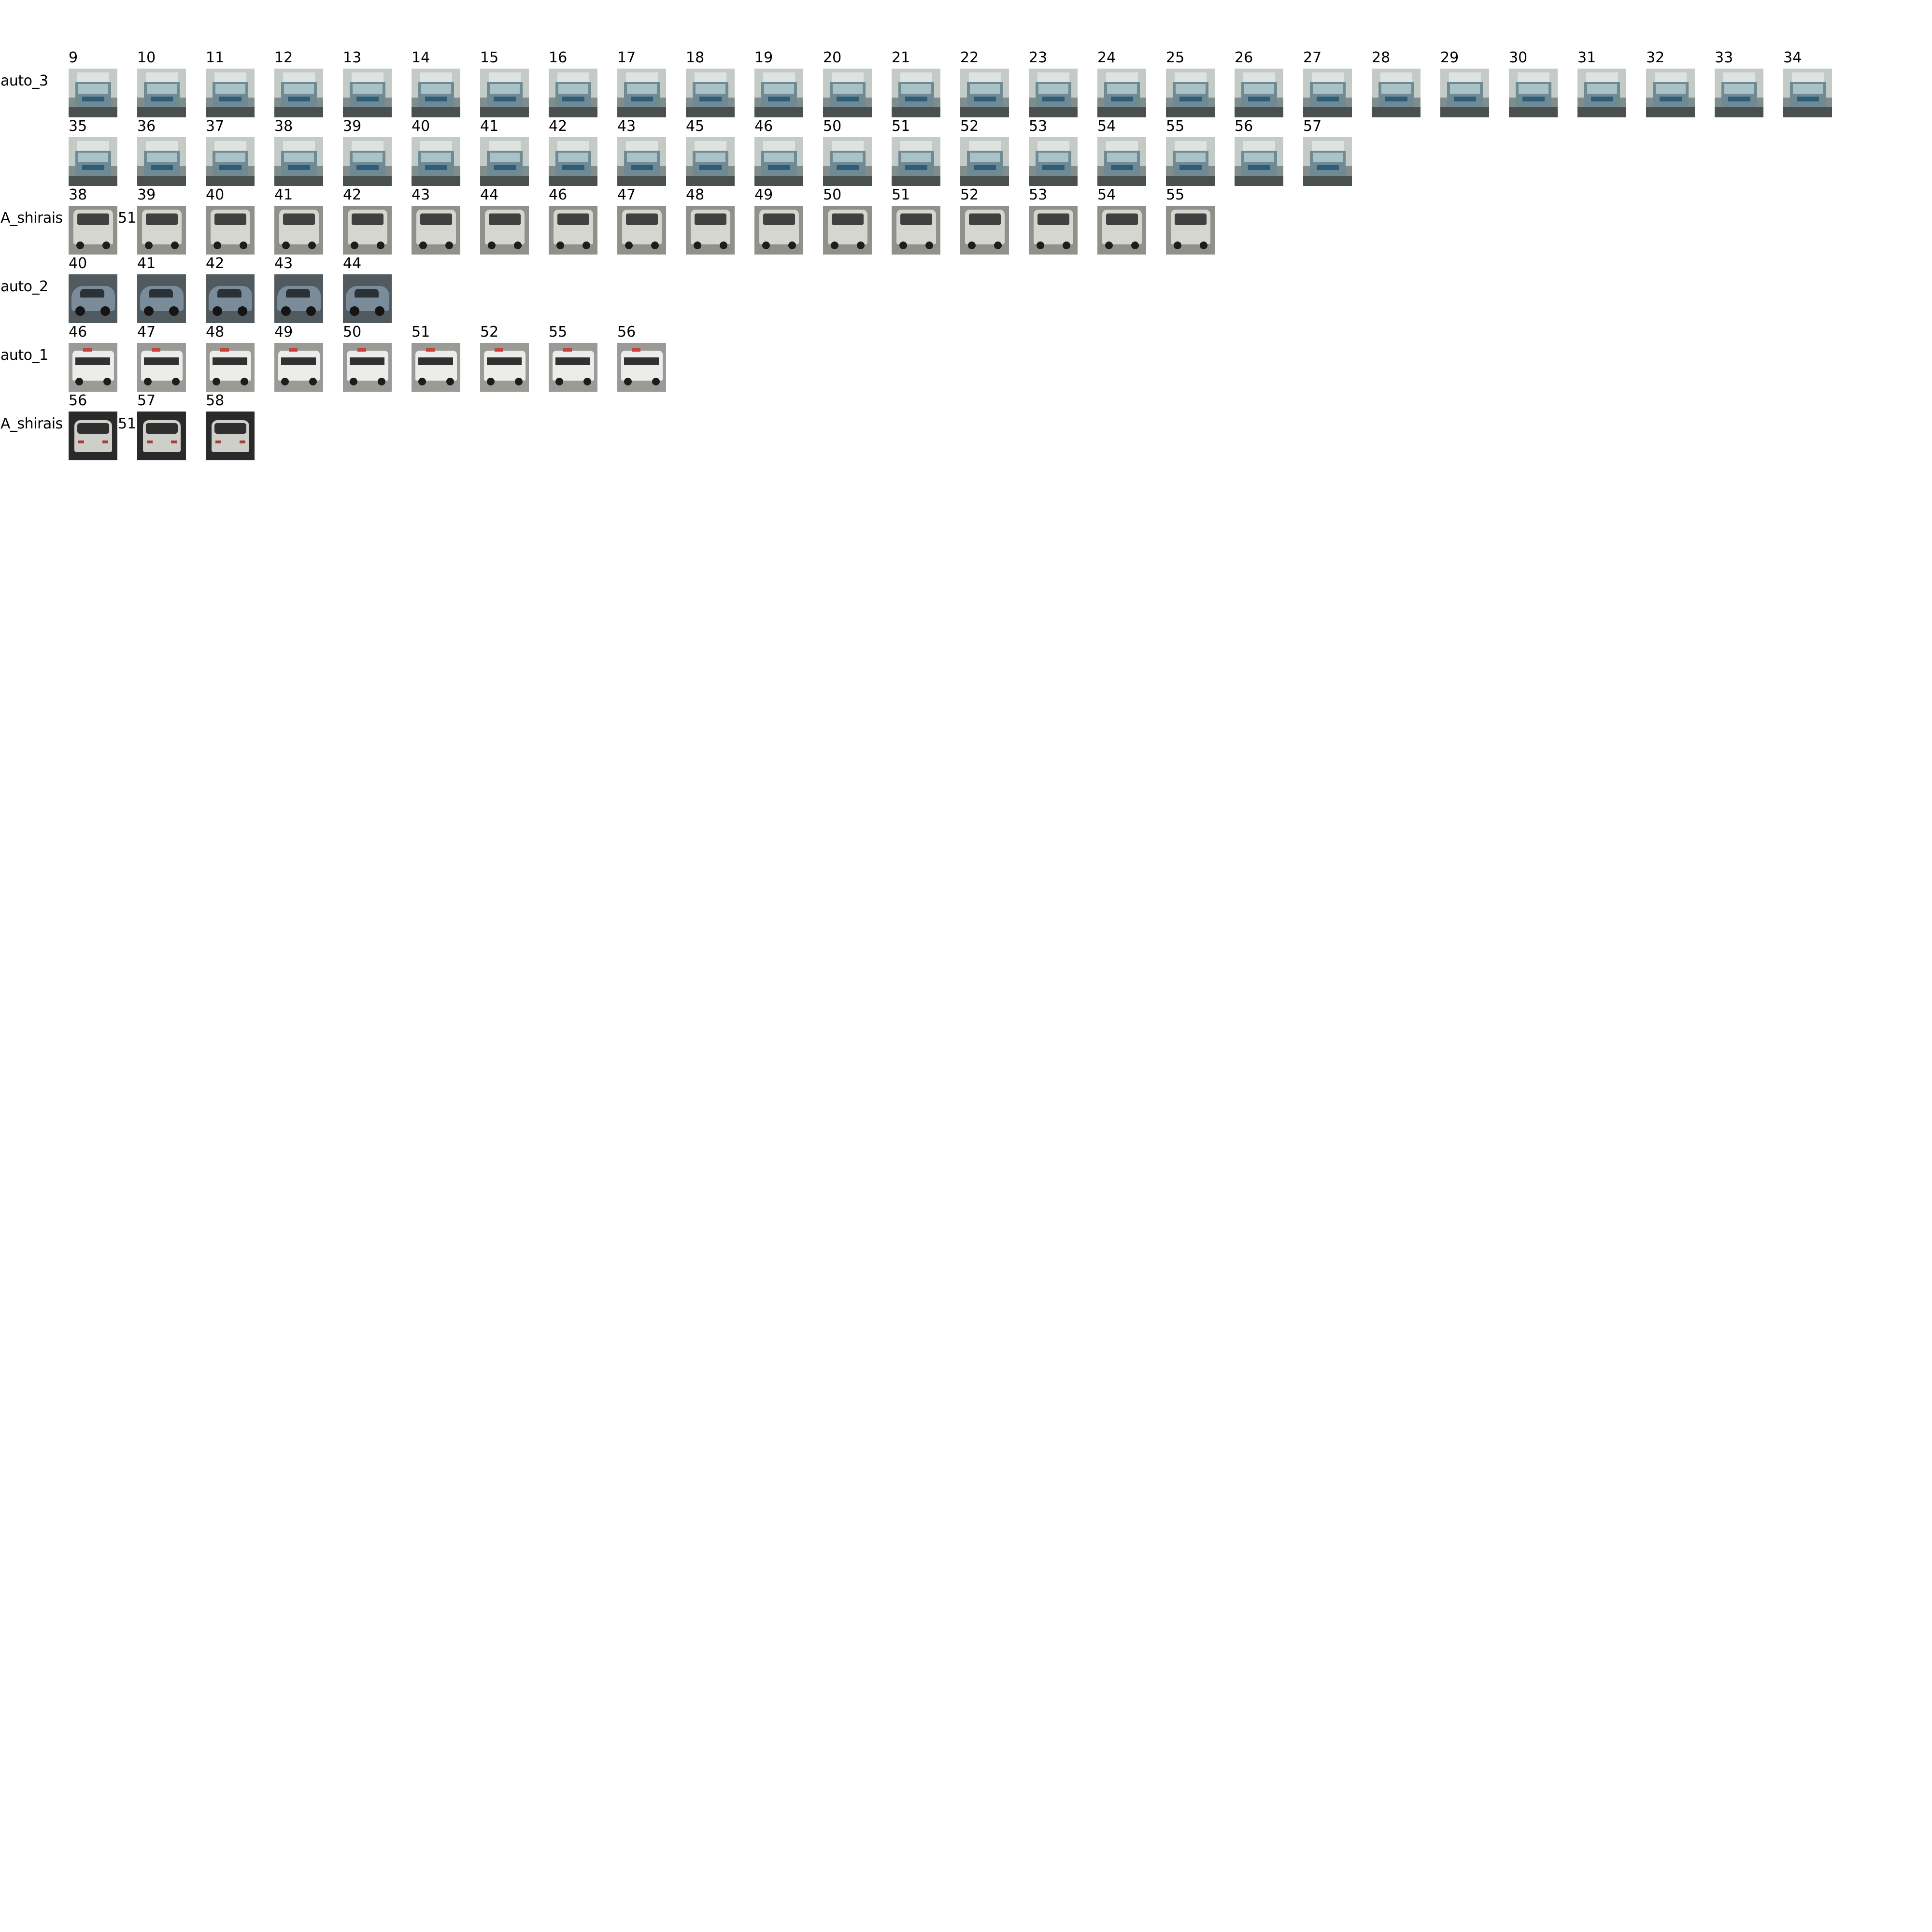 Image resolution: width=1932 pixels, height=1932 pixels. I want to click on frame-number: 51, so click(421, 332).